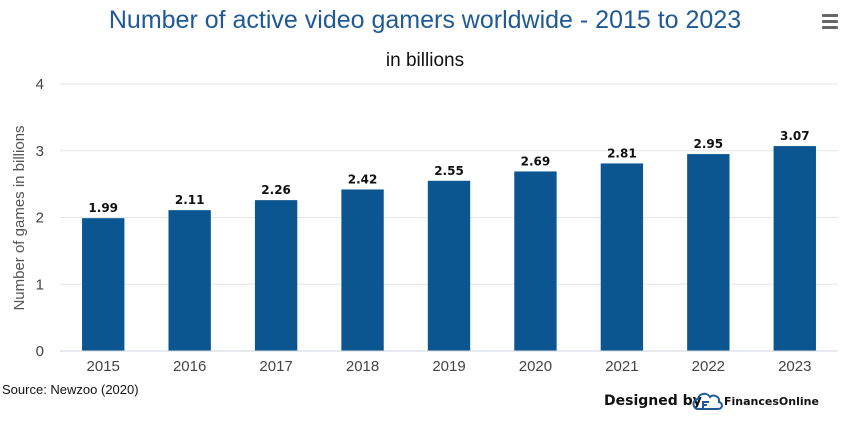  I want to click on data-label-2022: 2.95, so click(709, 144).